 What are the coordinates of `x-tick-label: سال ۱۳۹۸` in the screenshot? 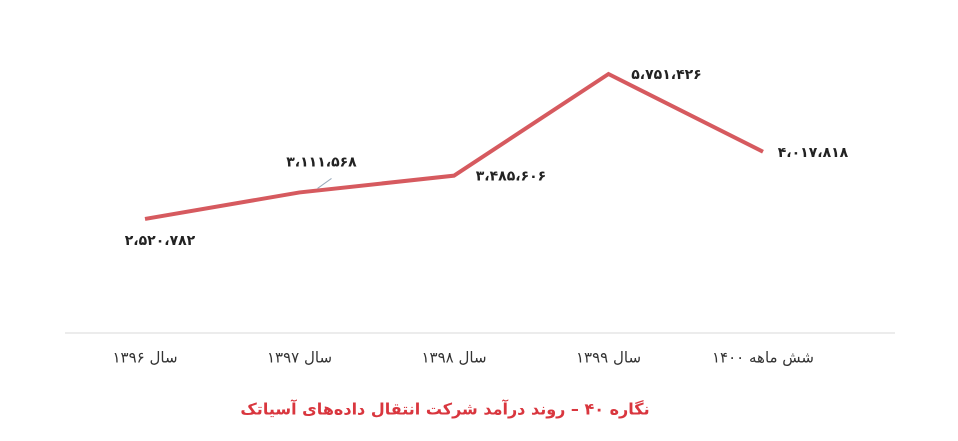 It's located at (453, 358).